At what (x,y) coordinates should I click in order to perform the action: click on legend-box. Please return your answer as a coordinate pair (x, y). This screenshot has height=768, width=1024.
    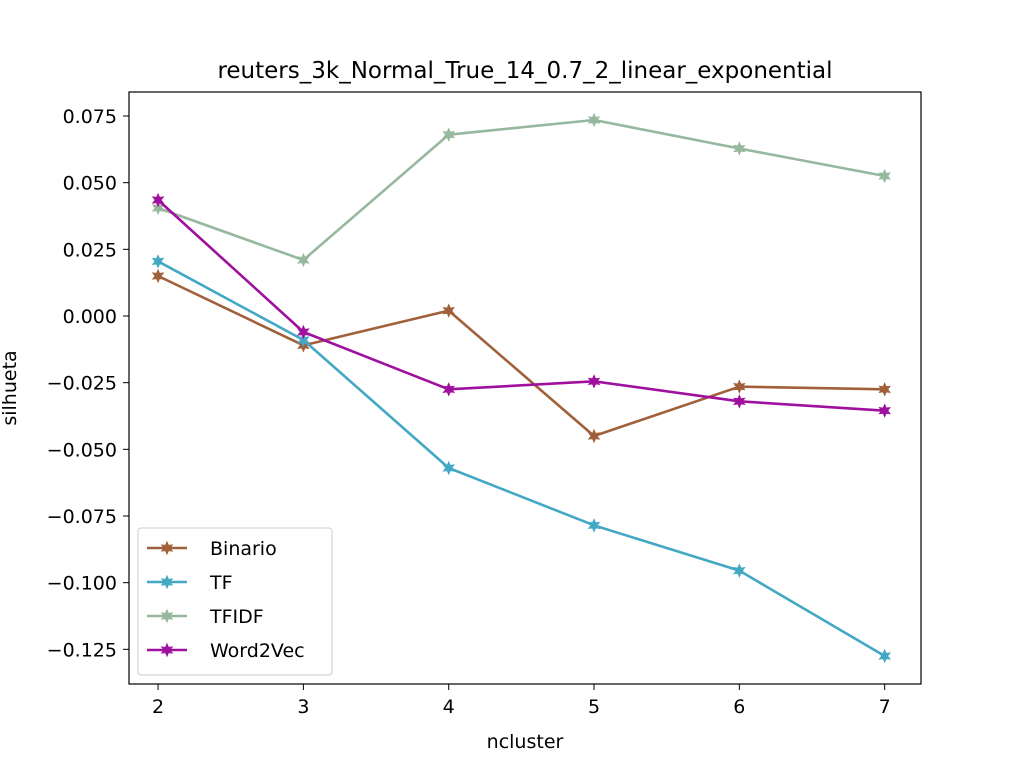
    Looking at the image, I should click on (235, 601).